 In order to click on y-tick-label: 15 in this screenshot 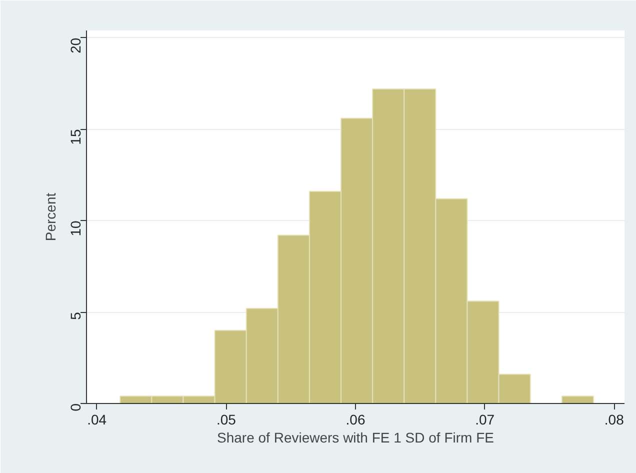, I will do `click(76, 137)`.